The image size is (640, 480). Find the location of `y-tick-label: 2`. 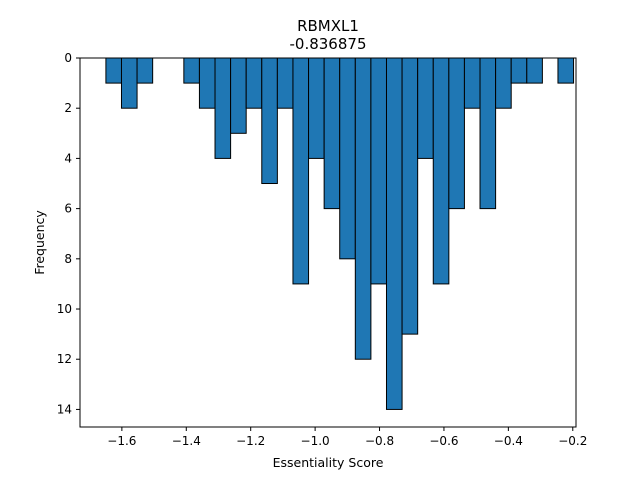

y-tick-label: 2 is located at coordinates (68, 108).